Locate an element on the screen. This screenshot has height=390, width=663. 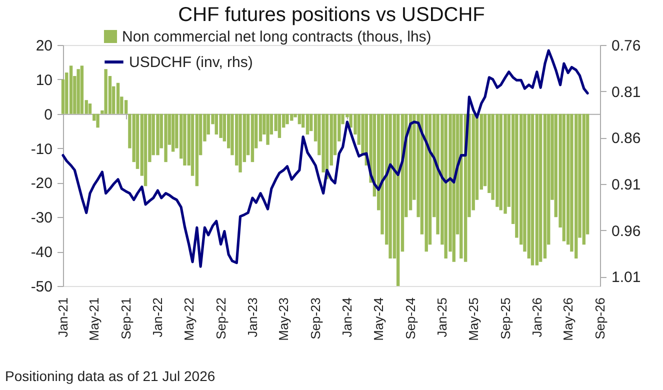
text: Positioning data as of 21 Jul 2026 is located at coordinates (110, 376).